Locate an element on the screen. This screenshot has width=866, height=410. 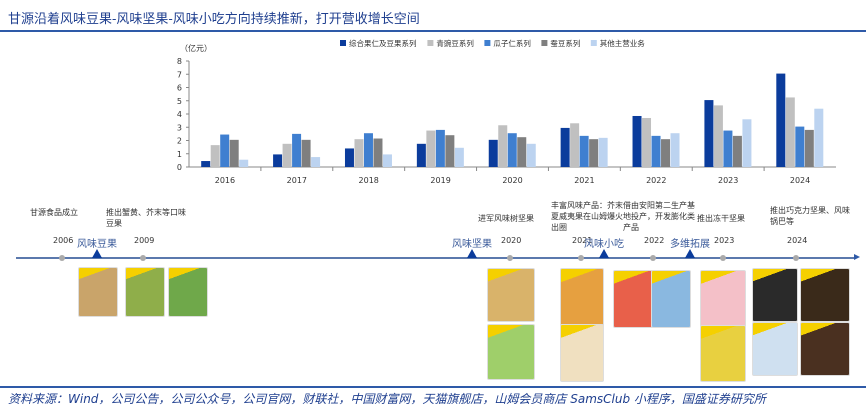
timeline-year: 2022 is located at coordinates (654, 240).